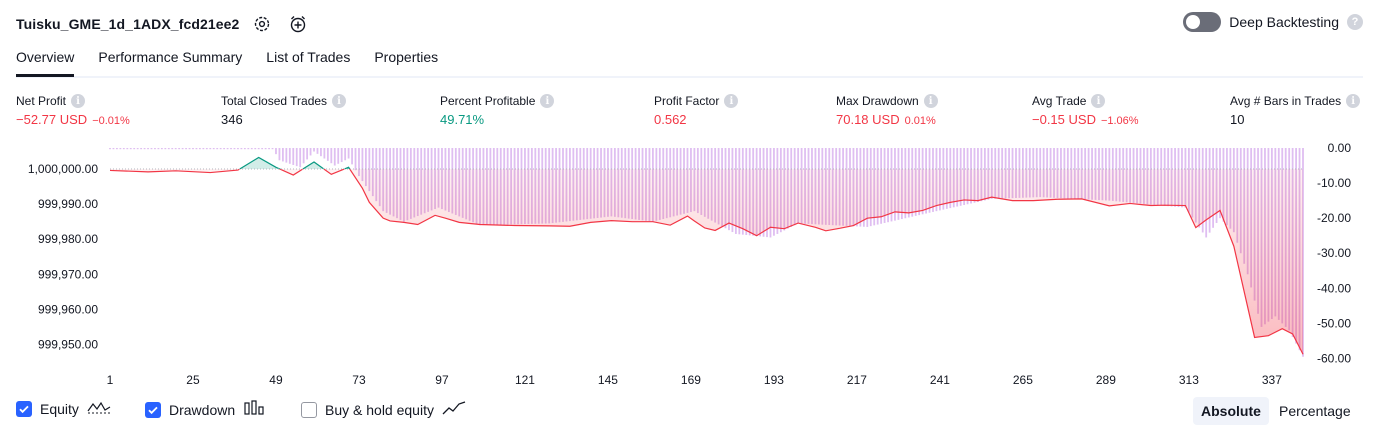  What do you see at coordinates (1340, 148) in the screenshot?
I see `y-right-tick-label: 0.00` at bounding box center [1340, 148].